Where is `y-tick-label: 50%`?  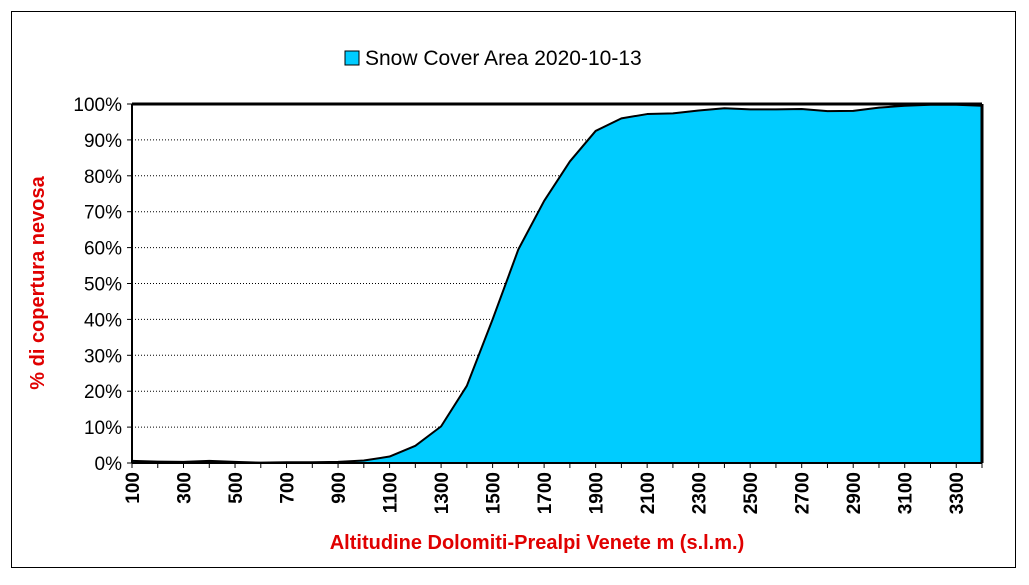
y-tick-label: 50% is located at coordinates (103, 285).